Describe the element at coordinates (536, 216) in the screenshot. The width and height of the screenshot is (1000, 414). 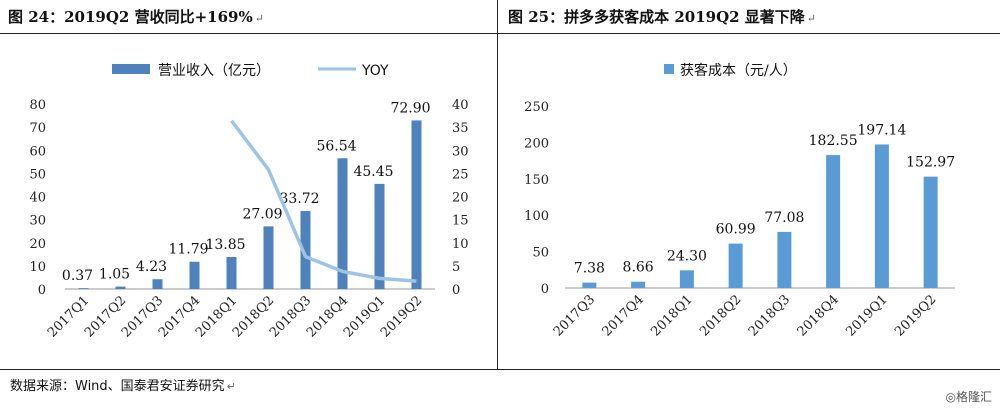
I see `y-tick-label: 100` at that location.